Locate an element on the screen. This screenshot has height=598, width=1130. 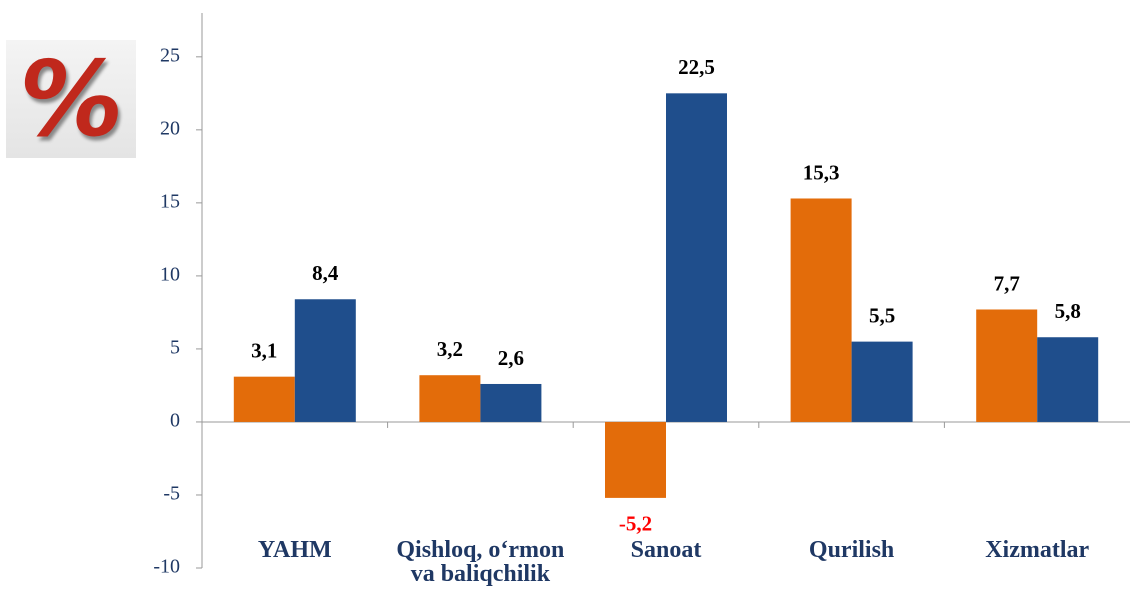
y-tick-label: -10 is located at coordinates (166, 567).